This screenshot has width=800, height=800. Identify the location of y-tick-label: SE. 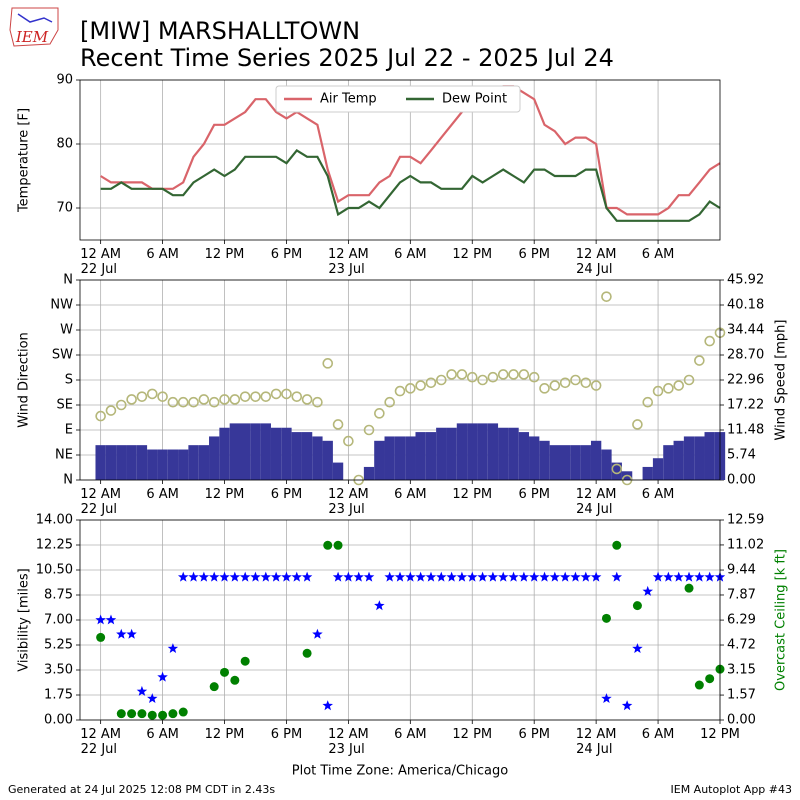
(65, 405).